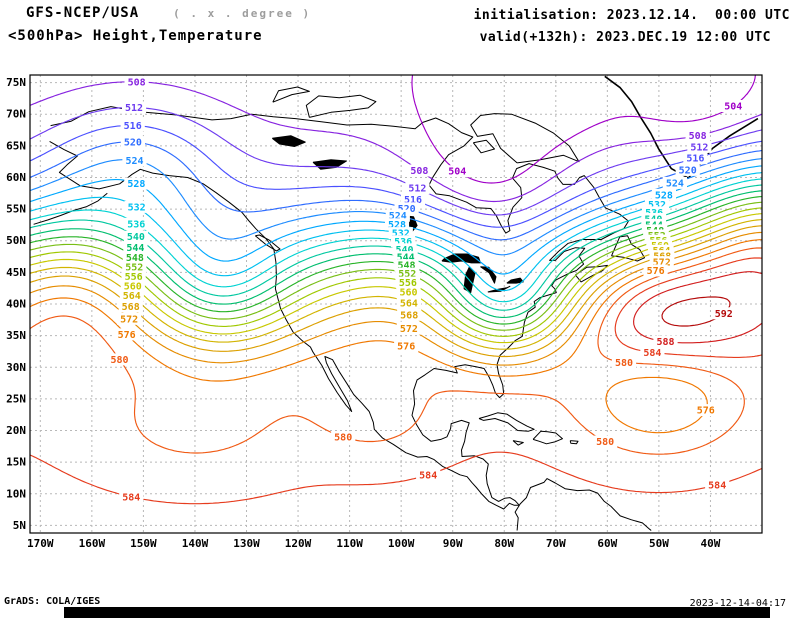 The image size is (800, 618). Describe the element at coordinates (16, 240) in the screenshot. I see `y-tick-label: 50N` at that location.